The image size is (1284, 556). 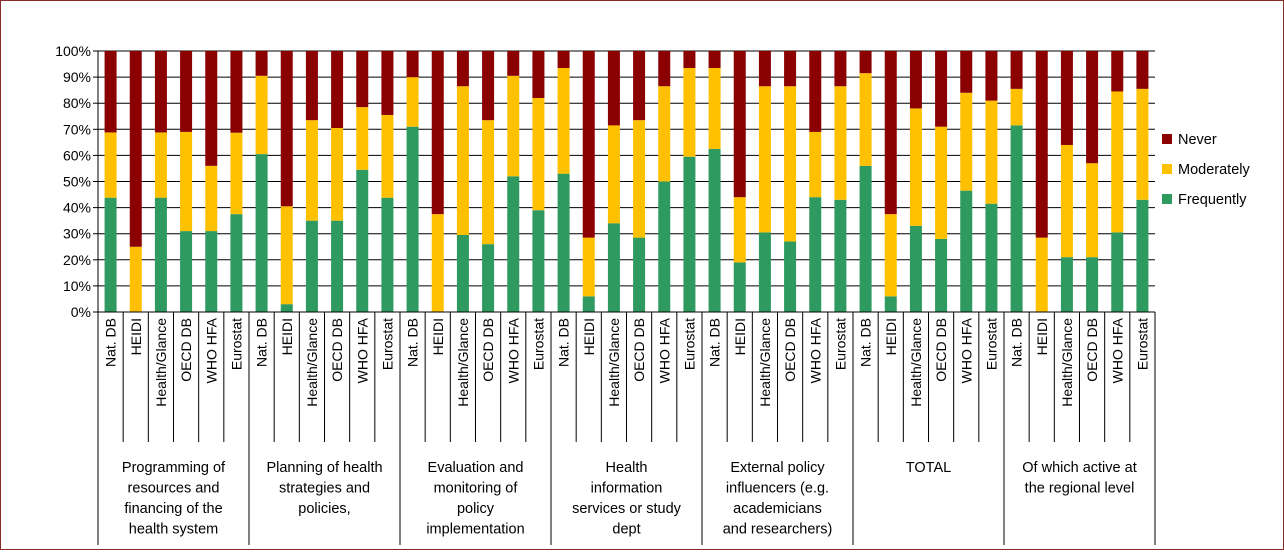 What do you see at coordinates (1197, 140) in the screenshot?
I see `legend-label: Never` at bounding box center [1197, 140].